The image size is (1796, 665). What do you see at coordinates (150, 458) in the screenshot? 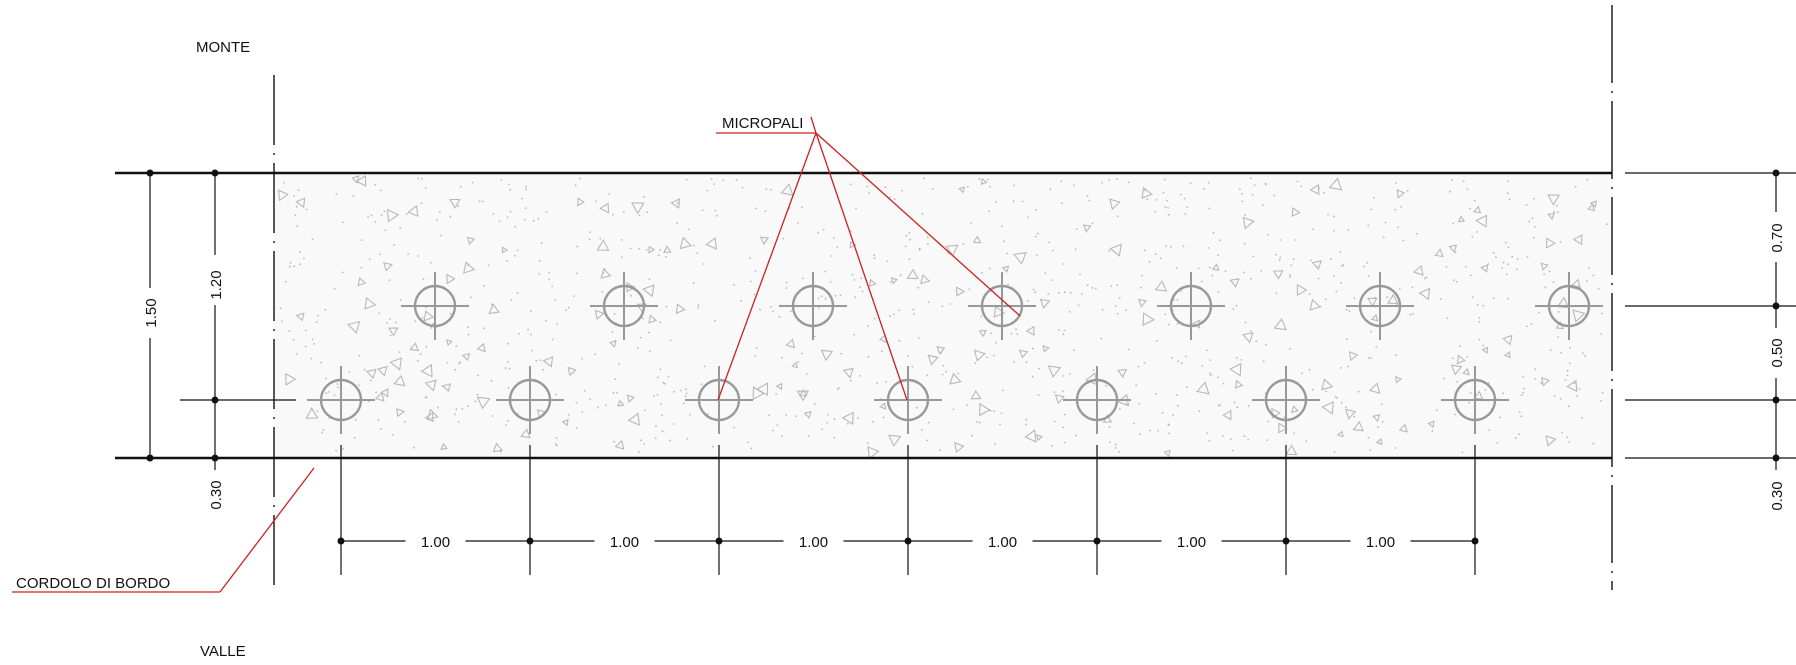
I see `left-dim-total-bottom-dot` at bounding box center [150, 458].